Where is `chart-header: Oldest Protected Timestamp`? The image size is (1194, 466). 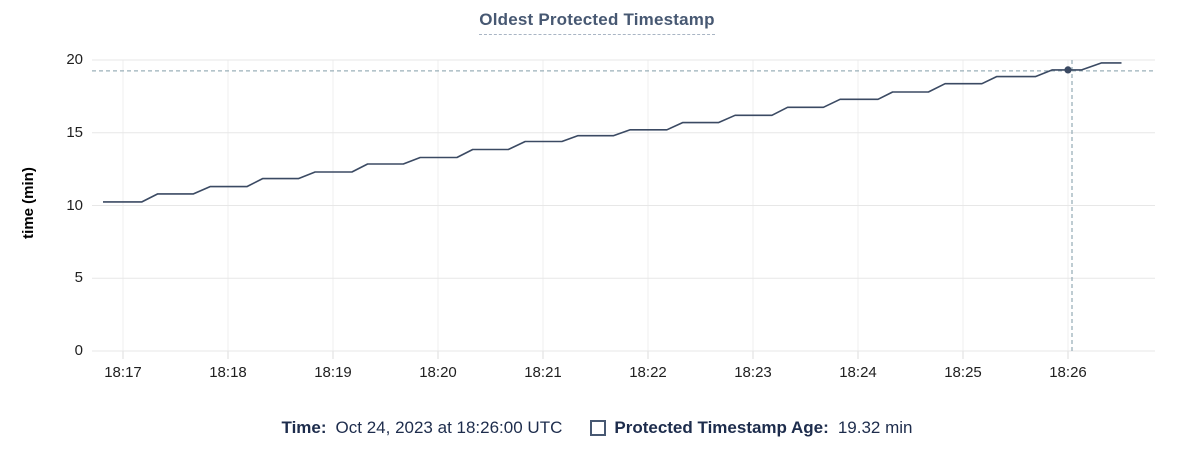 chart-header: Oldest Protected Timestamp is located at coordinates (597, 22).